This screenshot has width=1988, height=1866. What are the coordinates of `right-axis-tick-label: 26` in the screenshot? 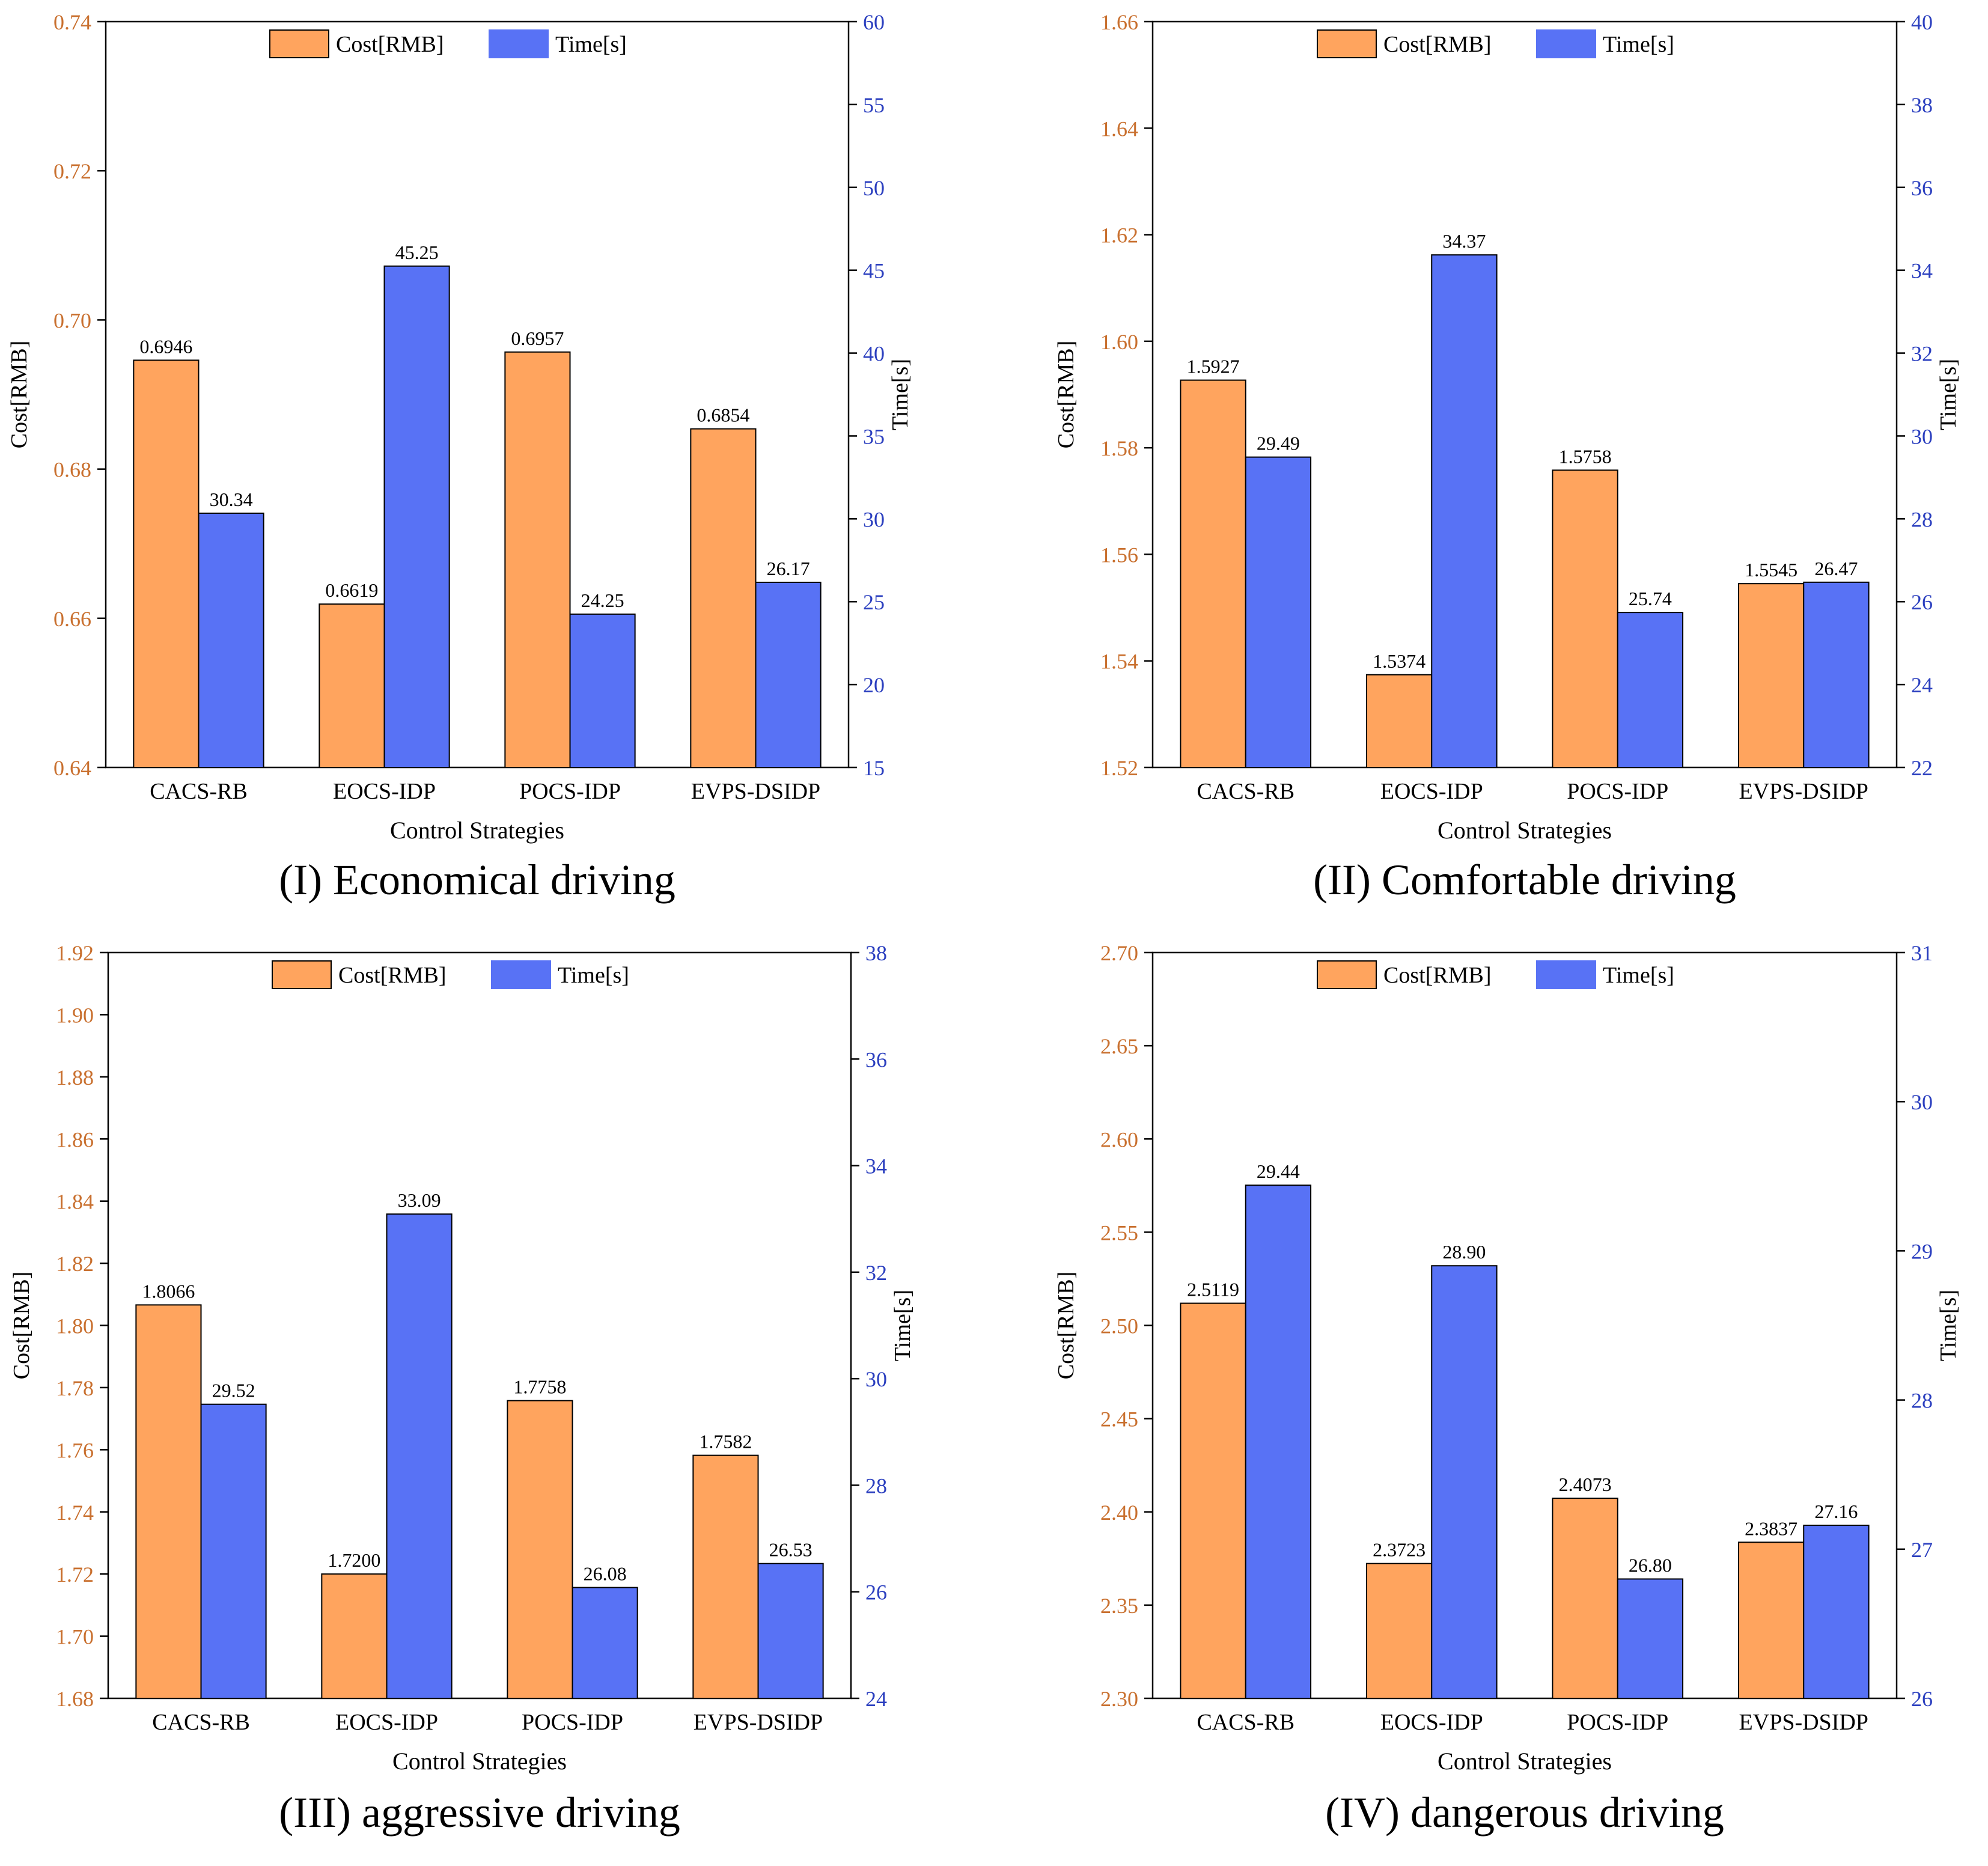 It's located at (876, 1593).